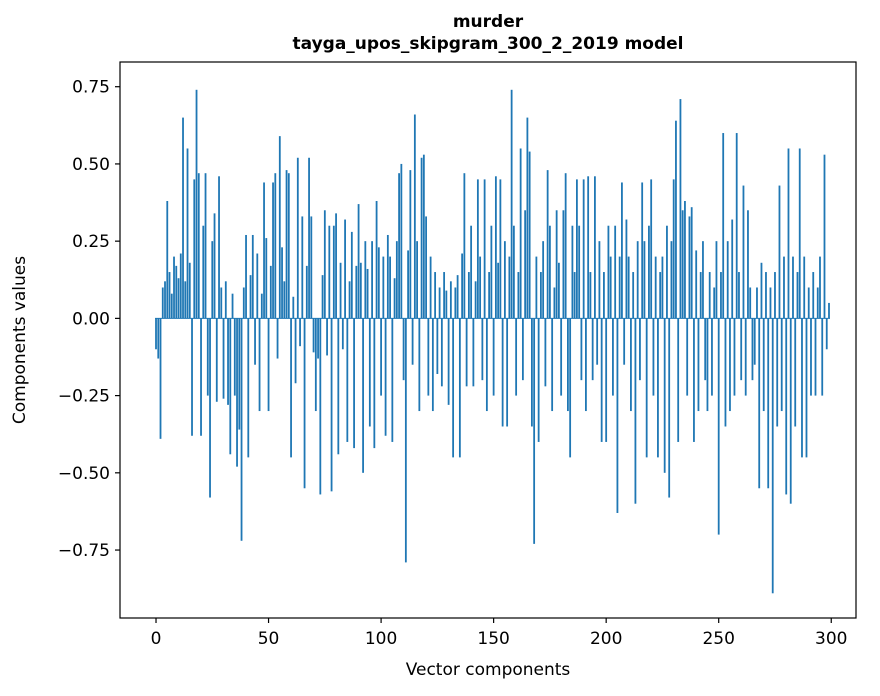 The height and width of the screenshot is (696, 880). I want to click on y-tick-label: 0.25, so click(91, 242).